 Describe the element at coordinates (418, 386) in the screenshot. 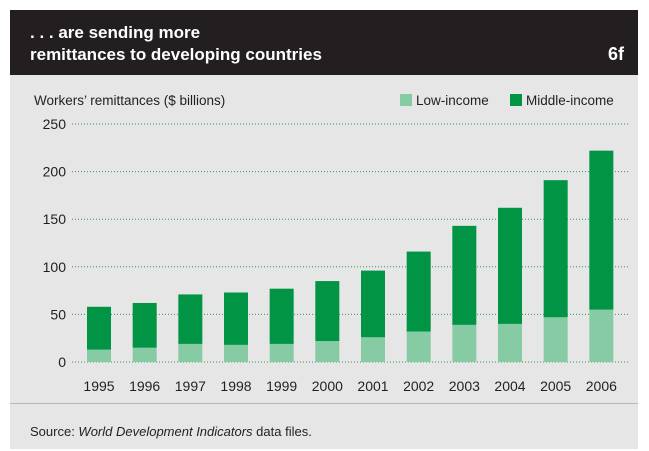

I see `x-tick-label: 2002` at that location.